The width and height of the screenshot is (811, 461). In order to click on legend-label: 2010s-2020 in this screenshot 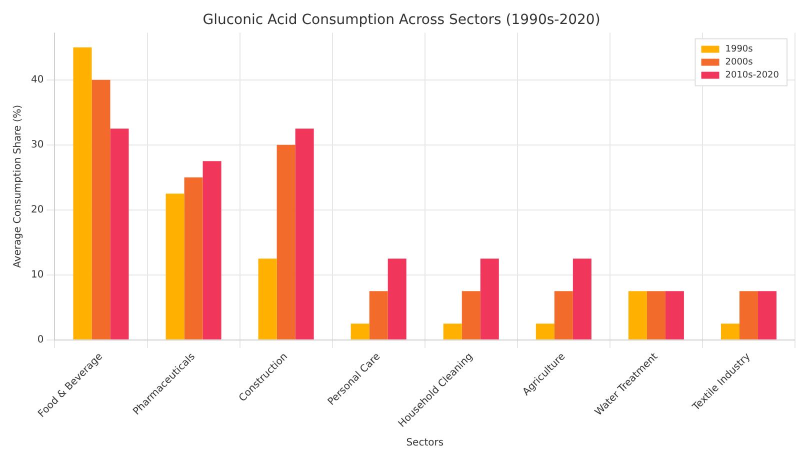, I will do `click(752, 75)`.